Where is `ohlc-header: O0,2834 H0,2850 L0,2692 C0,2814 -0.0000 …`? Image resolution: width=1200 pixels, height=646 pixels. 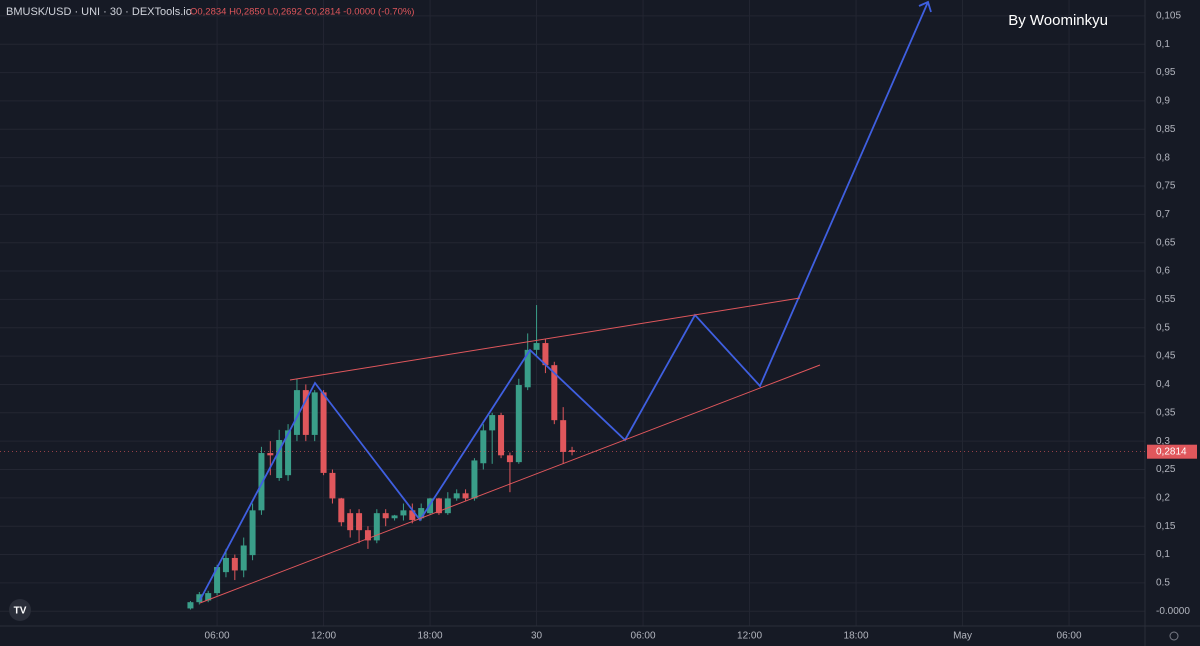
ohlc-header: O0,2834 H0,2850 L0,2692 C0,2814 -0.0000 … is located at coordinates (302, 12).